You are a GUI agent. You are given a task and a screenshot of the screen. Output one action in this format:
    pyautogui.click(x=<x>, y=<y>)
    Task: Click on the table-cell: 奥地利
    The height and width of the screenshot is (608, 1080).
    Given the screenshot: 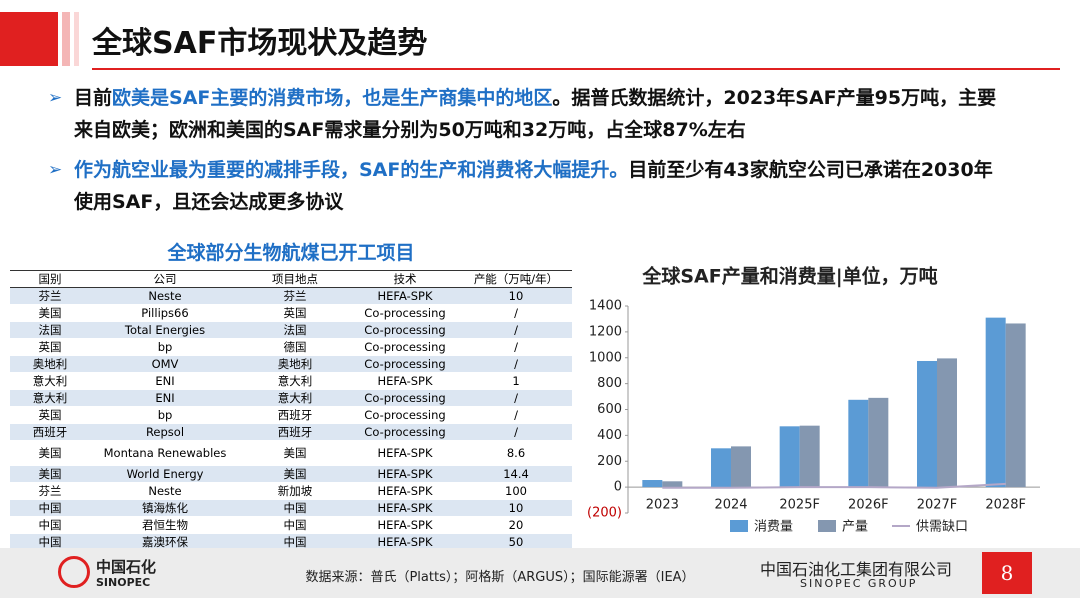 What is the action you would take?
    pyautogui.click(x=295, y=364)
    